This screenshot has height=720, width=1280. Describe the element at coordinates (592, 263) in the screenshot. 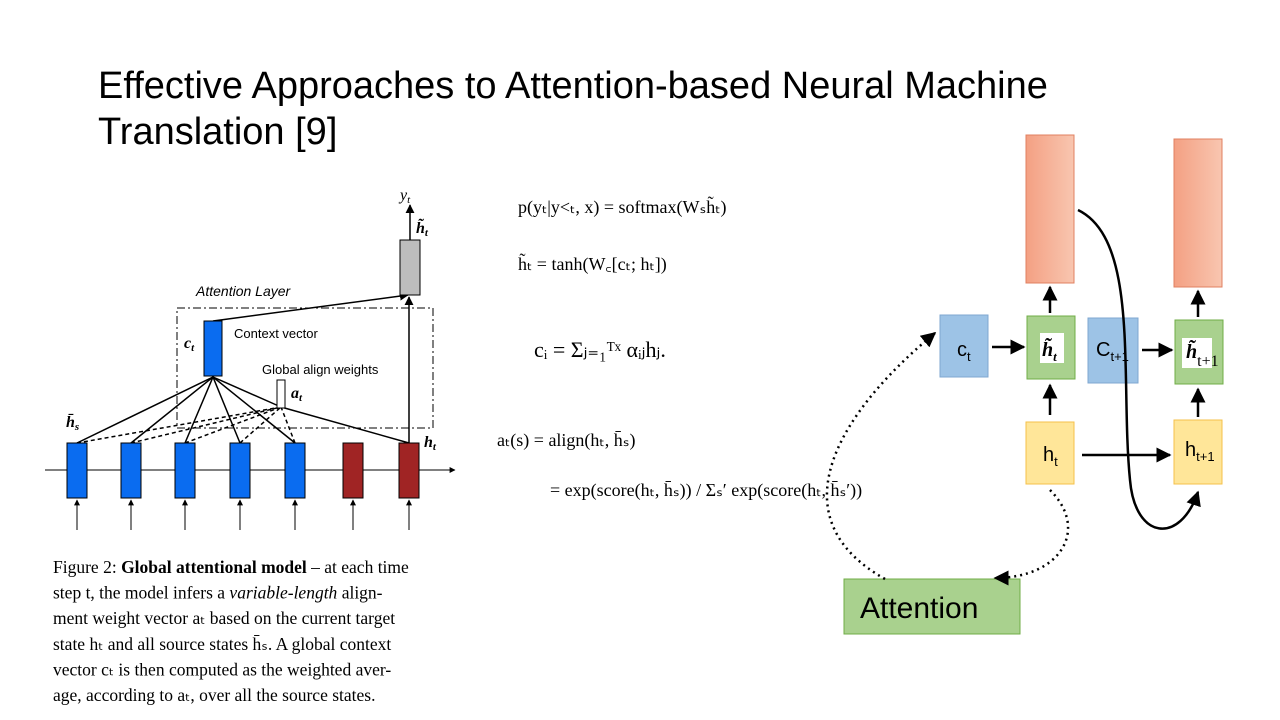

I see `equation: h̃ₜ = tanh(W꜀[cₜ; hₜ])` at that location.